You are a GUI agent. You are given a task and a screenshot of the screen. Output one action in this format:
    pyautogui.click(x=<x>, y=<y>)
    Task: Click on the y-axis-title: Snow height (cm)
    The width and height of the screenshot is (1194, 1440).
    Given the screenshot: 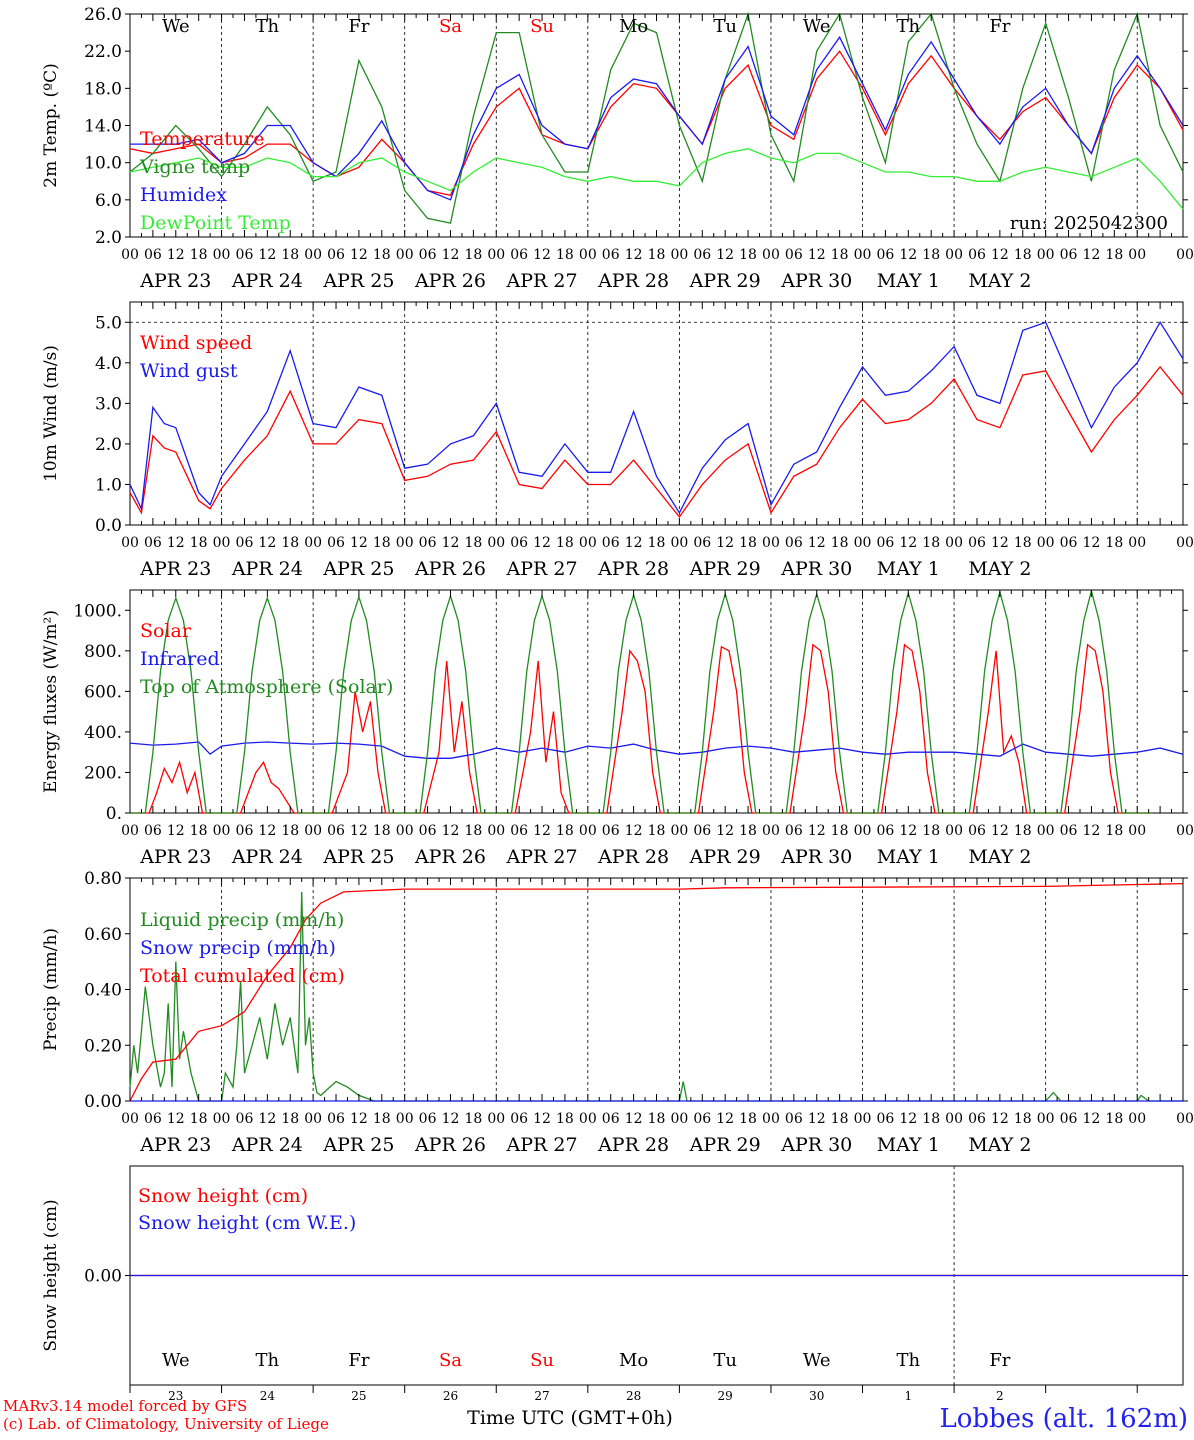 What is the action you would take?
    pyautogui.click(x=51, y=1275)
    